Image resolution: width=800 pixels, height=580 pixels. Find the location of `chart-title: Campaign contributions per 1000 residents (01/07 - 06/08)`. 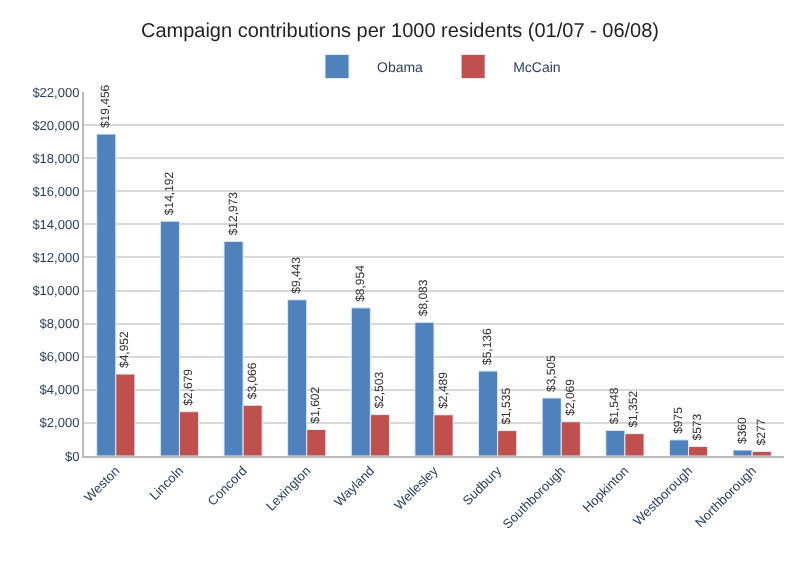

chart-title: Campaign contributions per 1000 residents (01/07 - 06/08) is located at coordinates (400, 32).